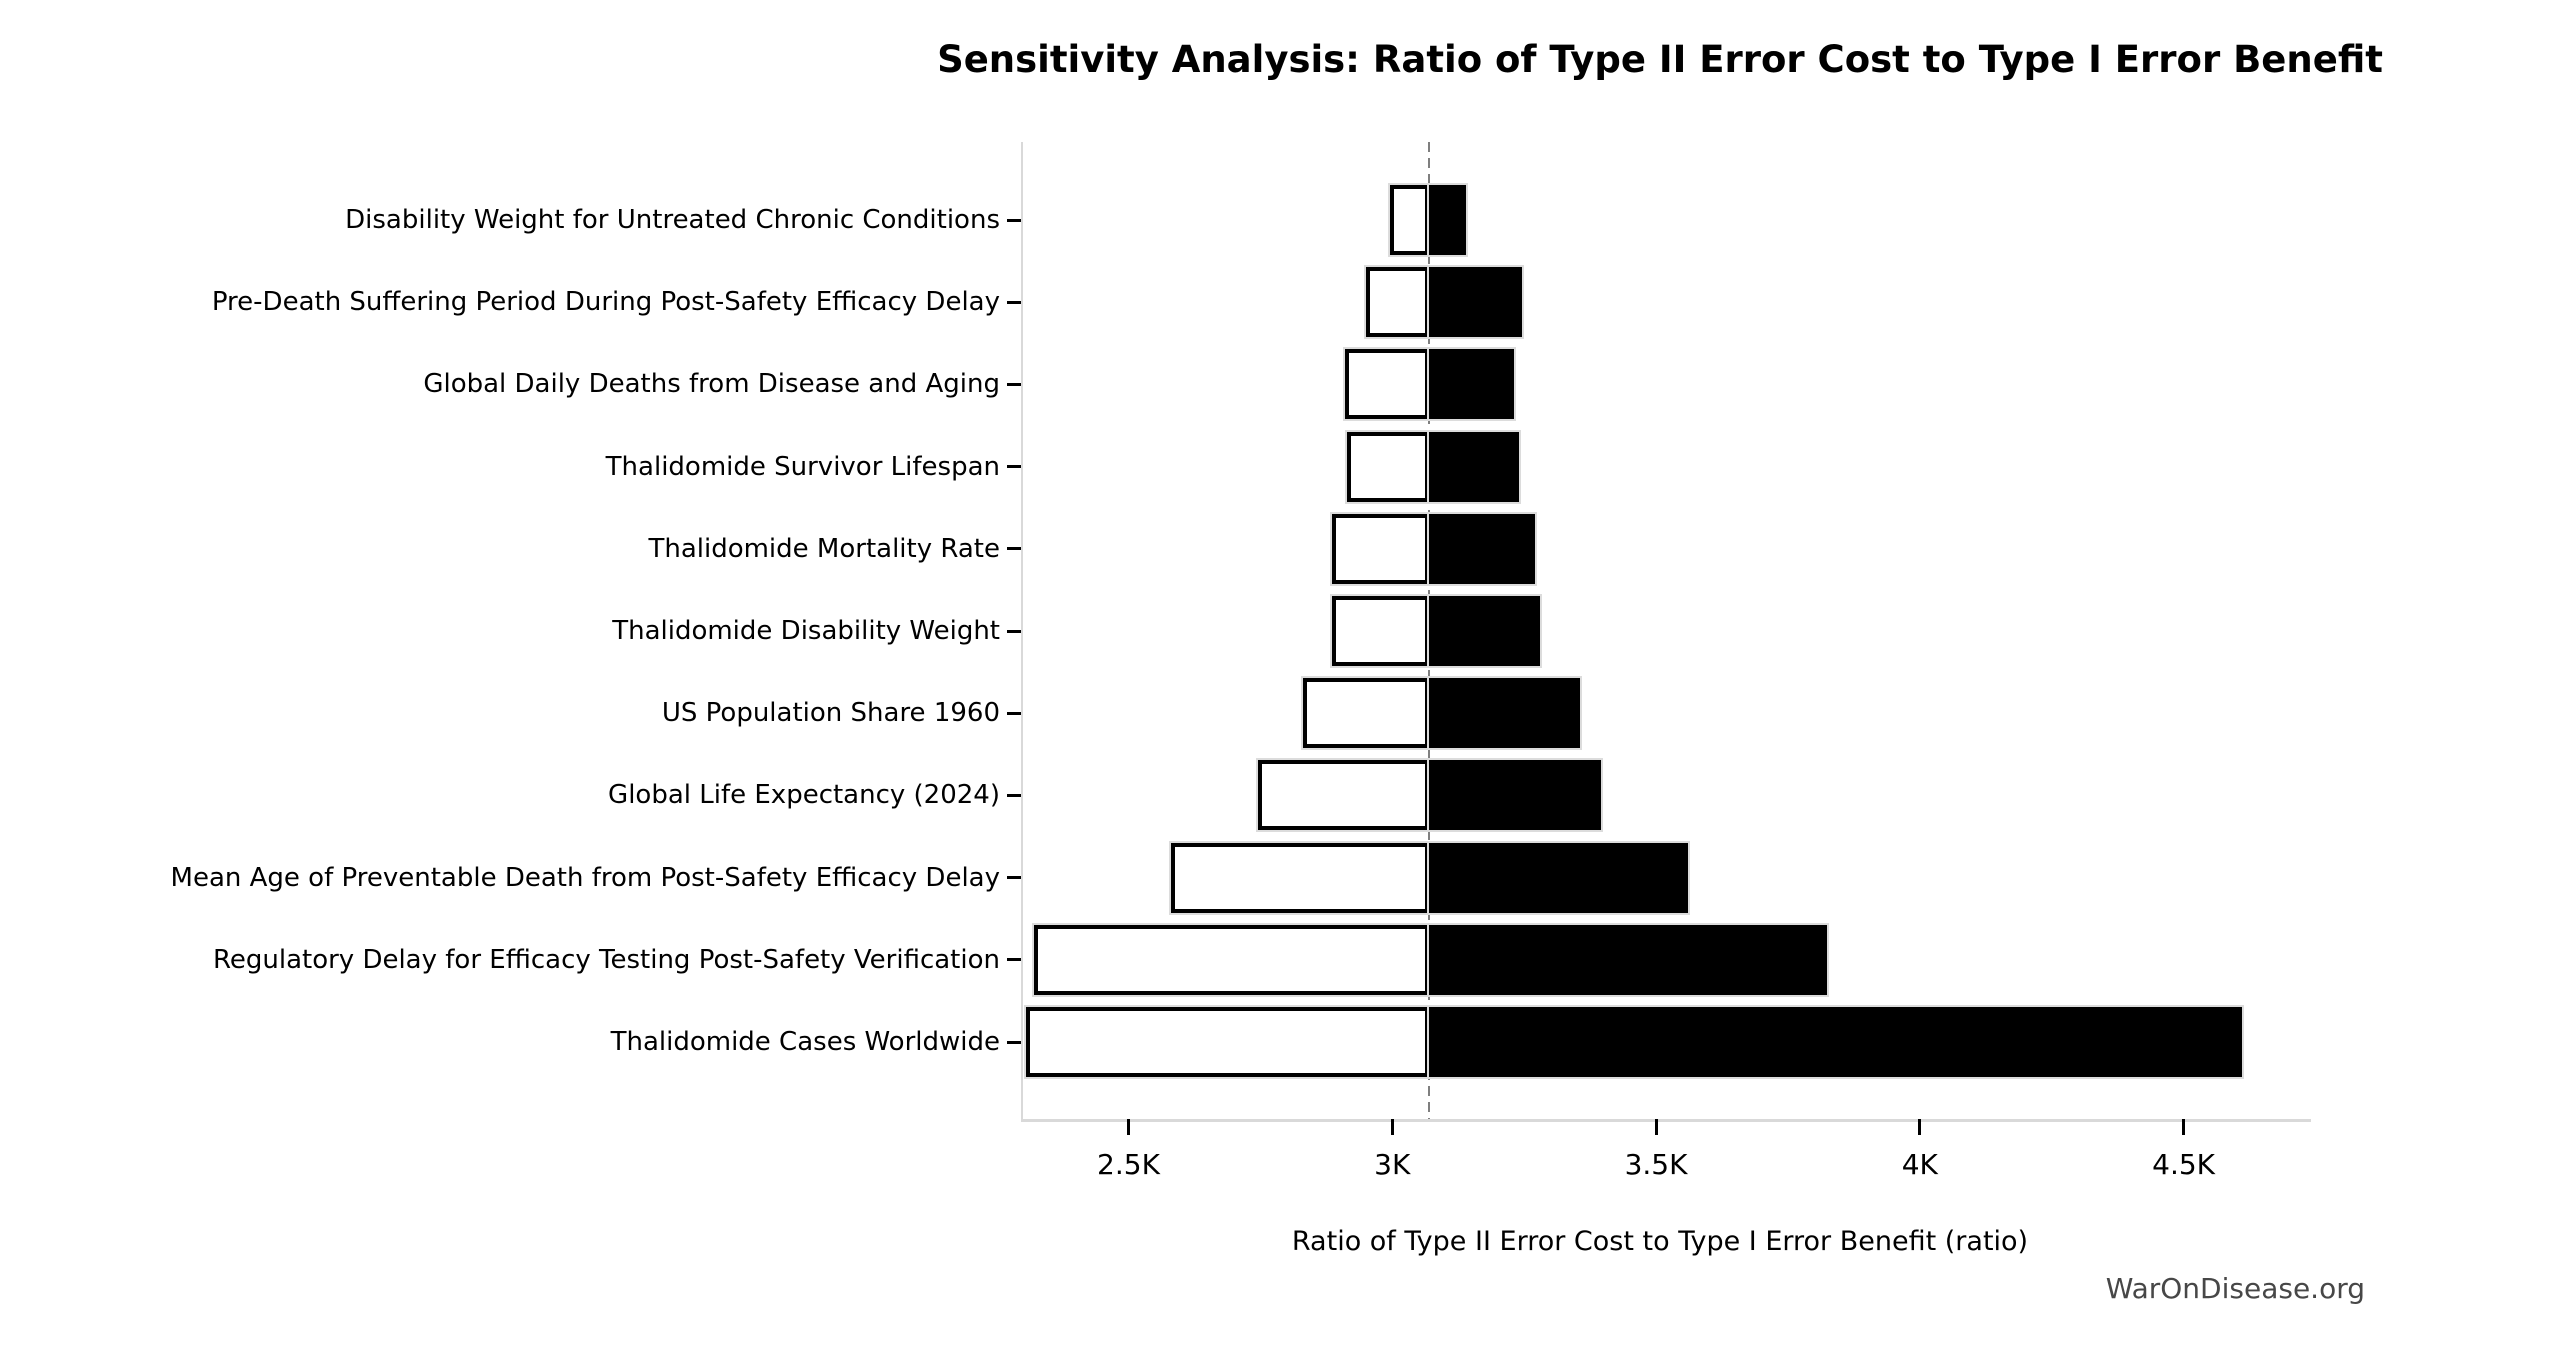 The height and width of the screenshot is (1357, 2552). Describe the element at coordinates (802, 466) in the screenshot. I see `category-label: Thalidomide Survivor Lifespan` at that location.